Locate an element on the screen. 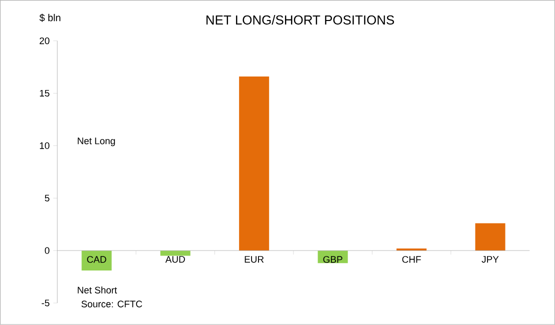  x-tick-label: CAD is located at coordinates (96, 259).